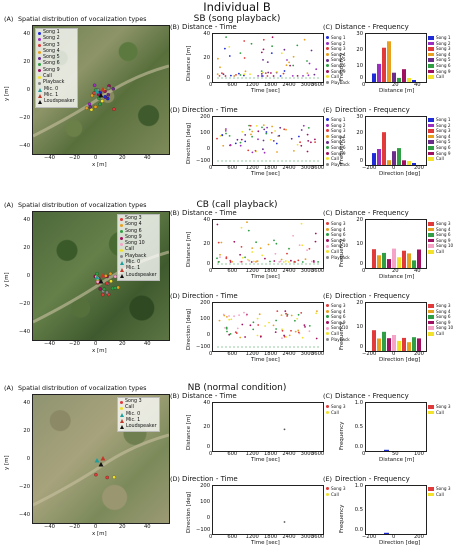  I want to click on legend-label: Mic. 1, so click(133, 420).